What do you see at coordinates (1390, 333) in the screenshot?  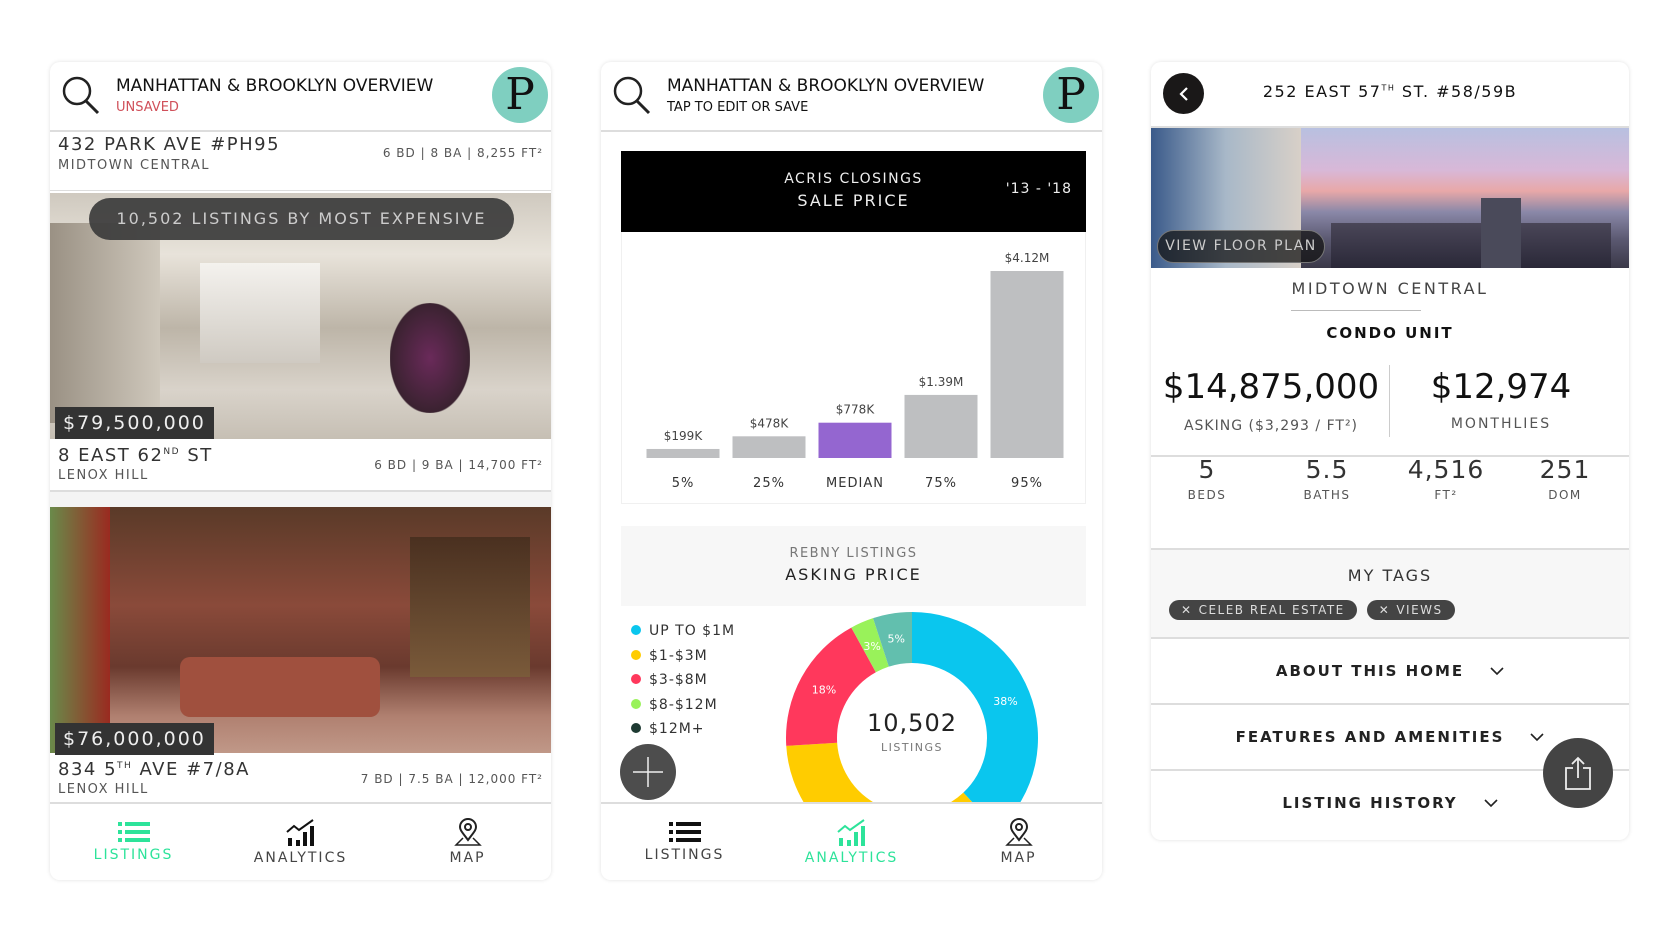 I see `property-type: CONDO UNIT` at bounding box center [1390, 333].